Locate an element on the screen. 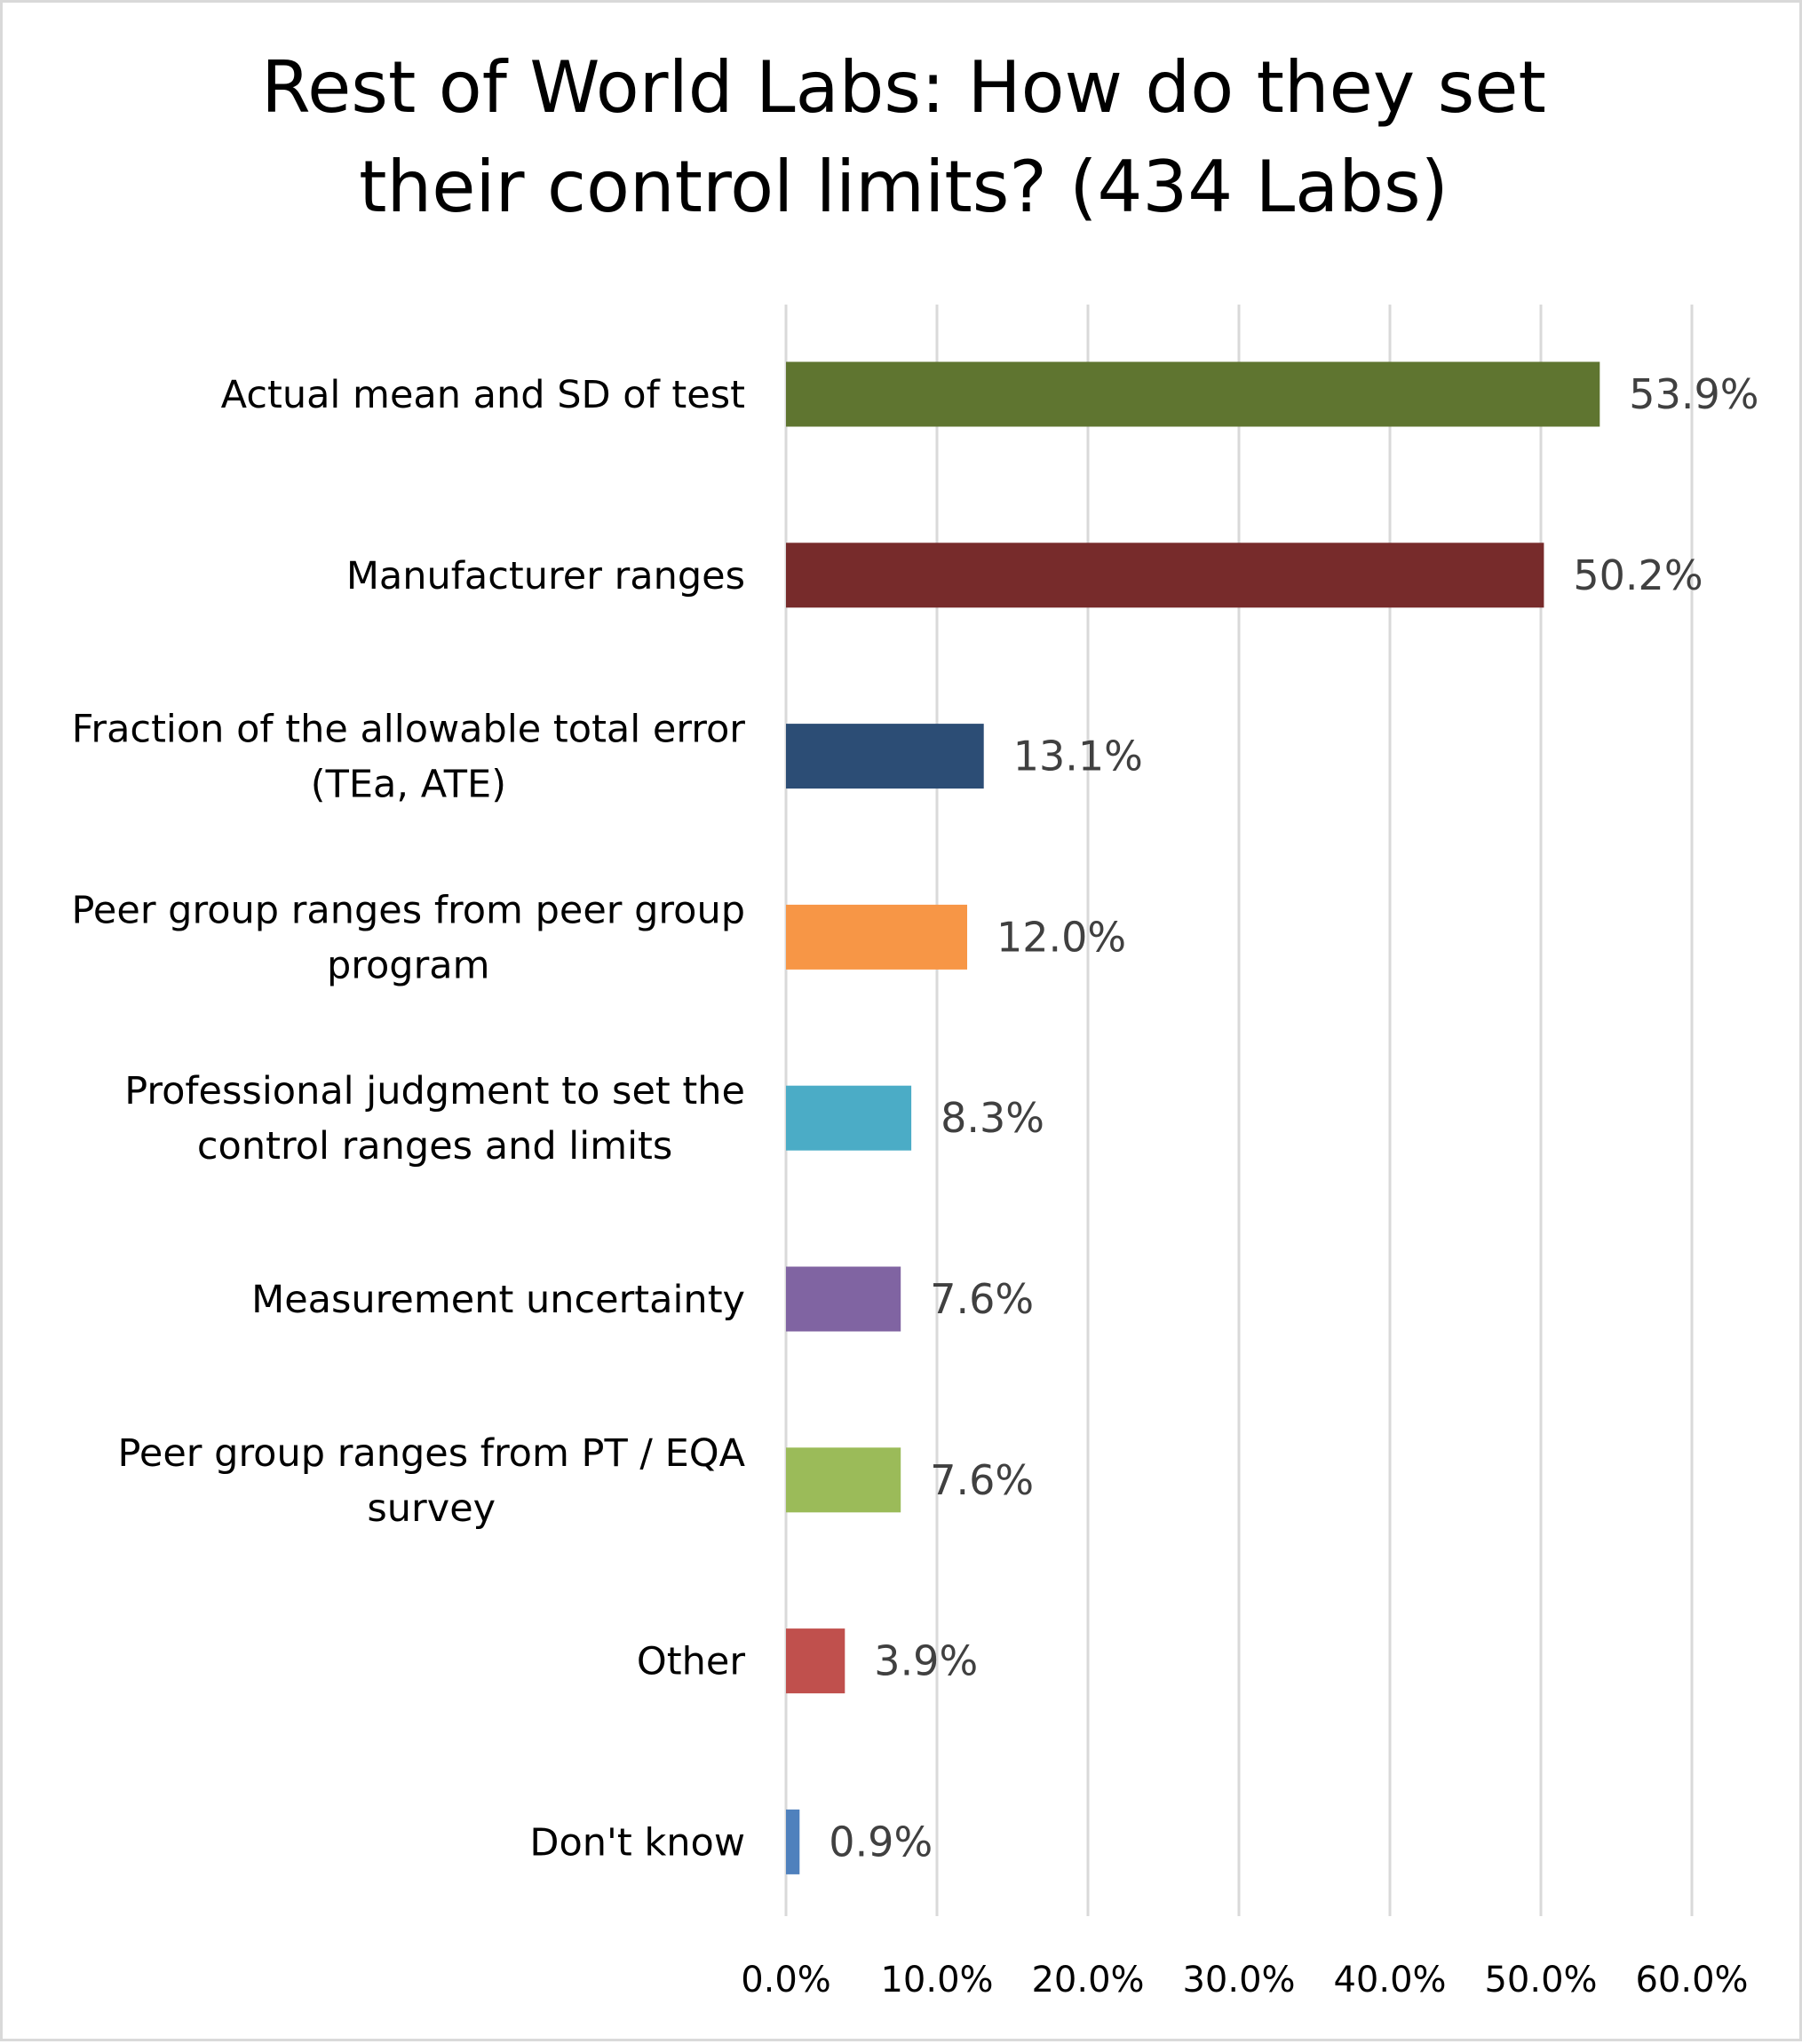  data-label: 8.3% is located at coordinates (992, 1118).